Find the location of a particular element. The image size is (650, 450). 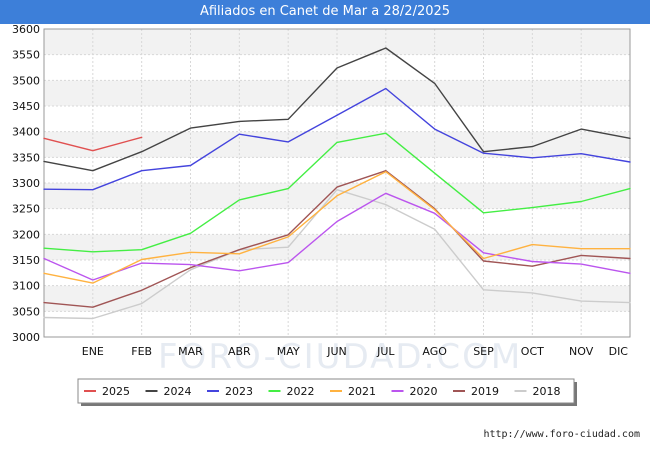

x-tick-label: AGO is located at coordinates (434, 351).